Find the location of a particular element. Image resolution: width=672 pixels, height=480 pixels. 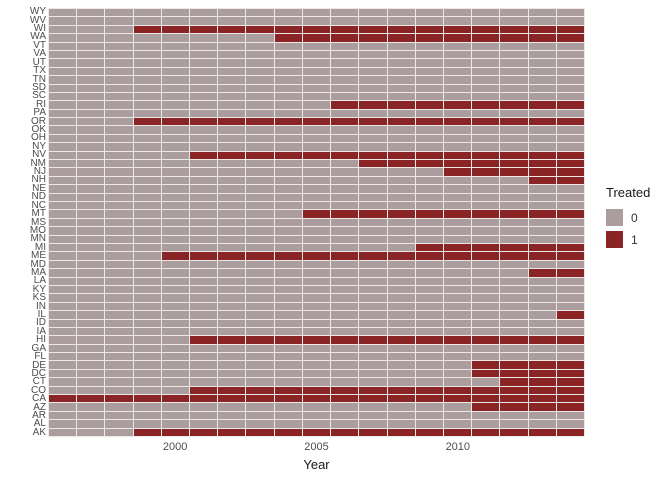

legend-label: 1 is located at coordinates (634, 239).